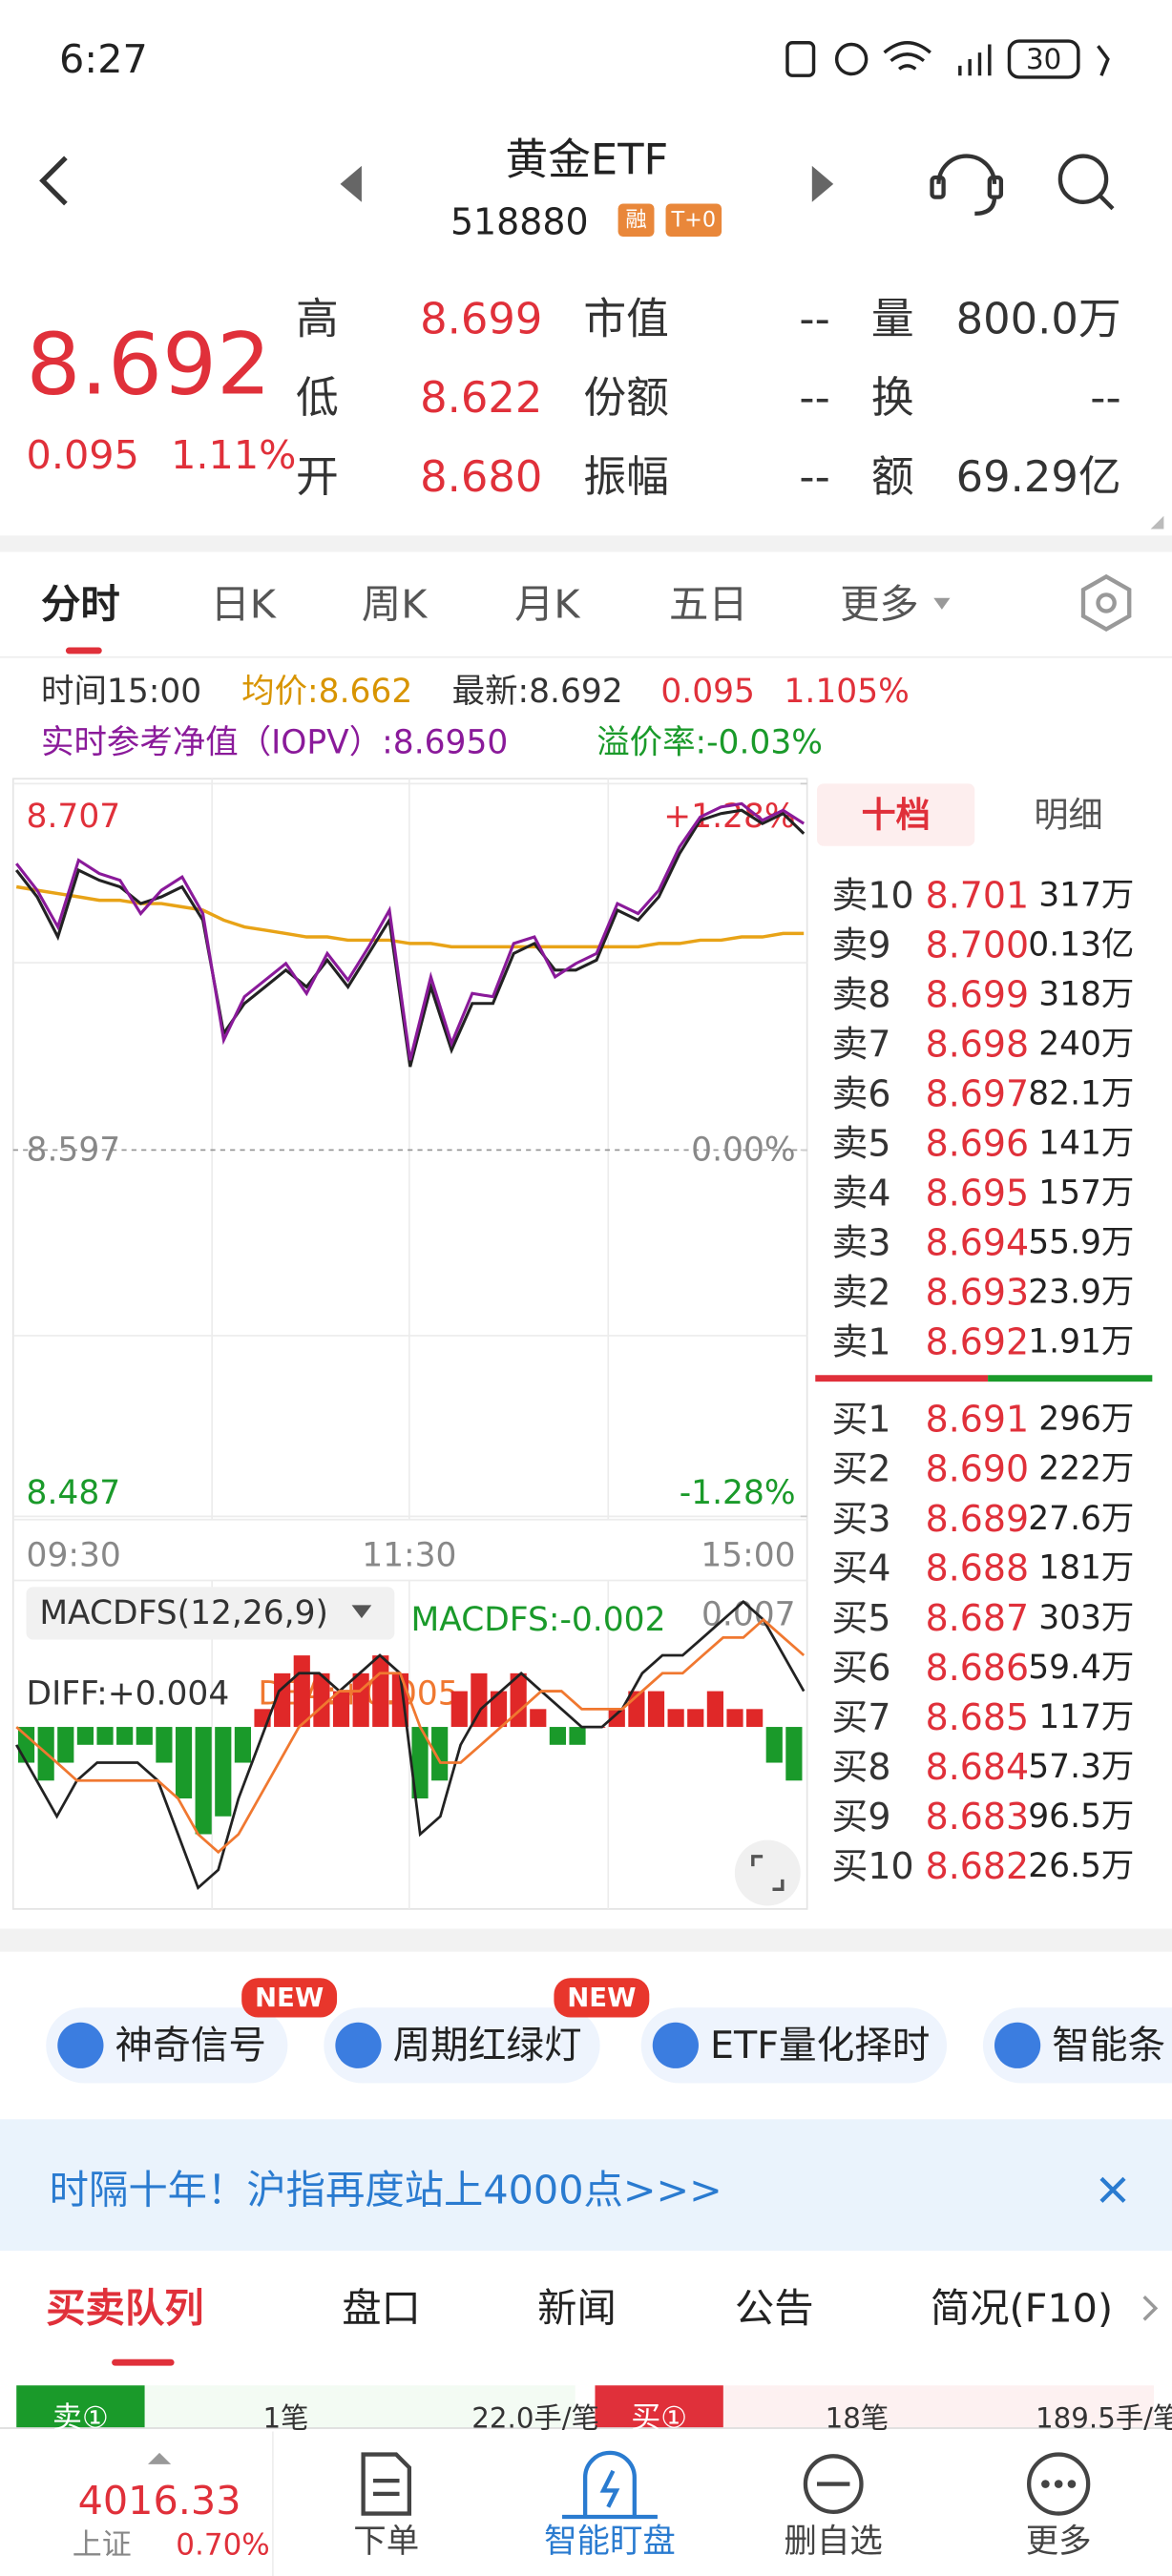  I want to click on field-label: 高, so click(317, 319).